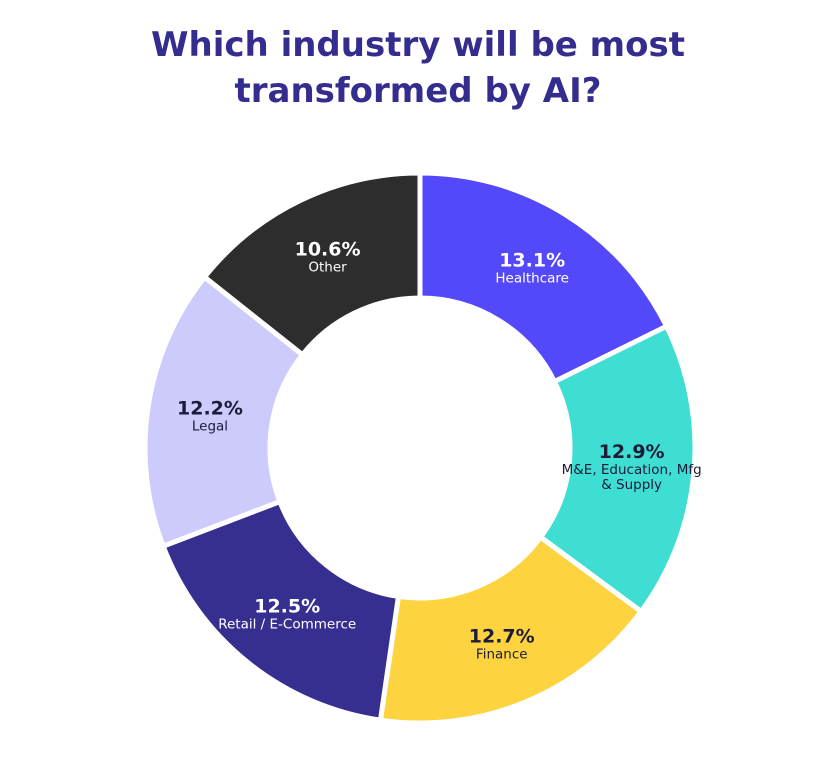 This screenshot has width=837, height=760. What do you see at coordinates (631, 451) in the screenshot?
I see `value-label: 12.9%` at bounding box center [631, 451].